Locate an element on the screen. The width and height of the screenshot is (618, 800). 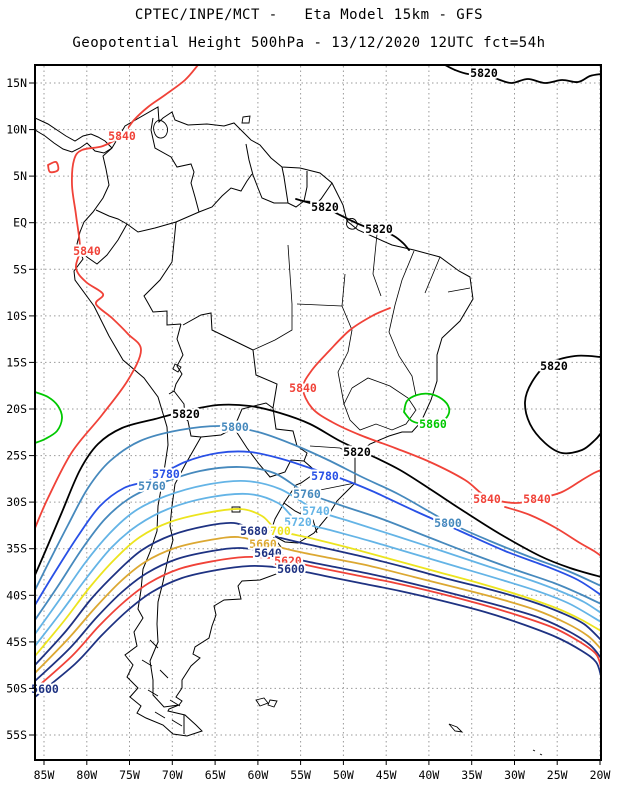
lon-tick-label: 85W is located at coordinates (44, 775).